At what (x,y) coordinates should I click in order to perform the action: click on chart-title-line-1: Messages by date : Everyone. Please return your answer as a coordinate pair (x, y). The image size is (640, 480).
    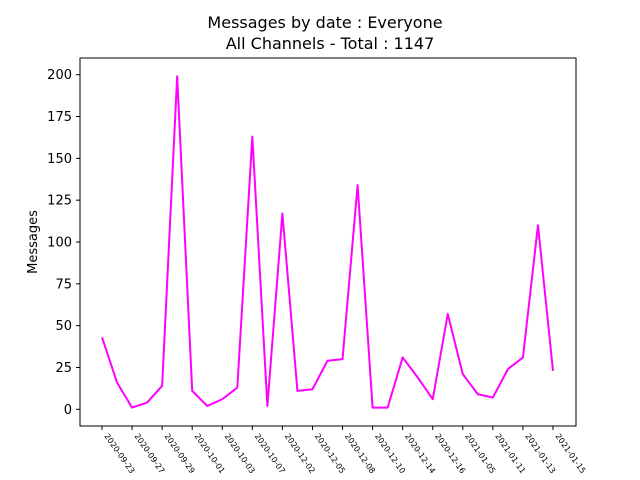
    Looking at the image, I should click on (324, 22).